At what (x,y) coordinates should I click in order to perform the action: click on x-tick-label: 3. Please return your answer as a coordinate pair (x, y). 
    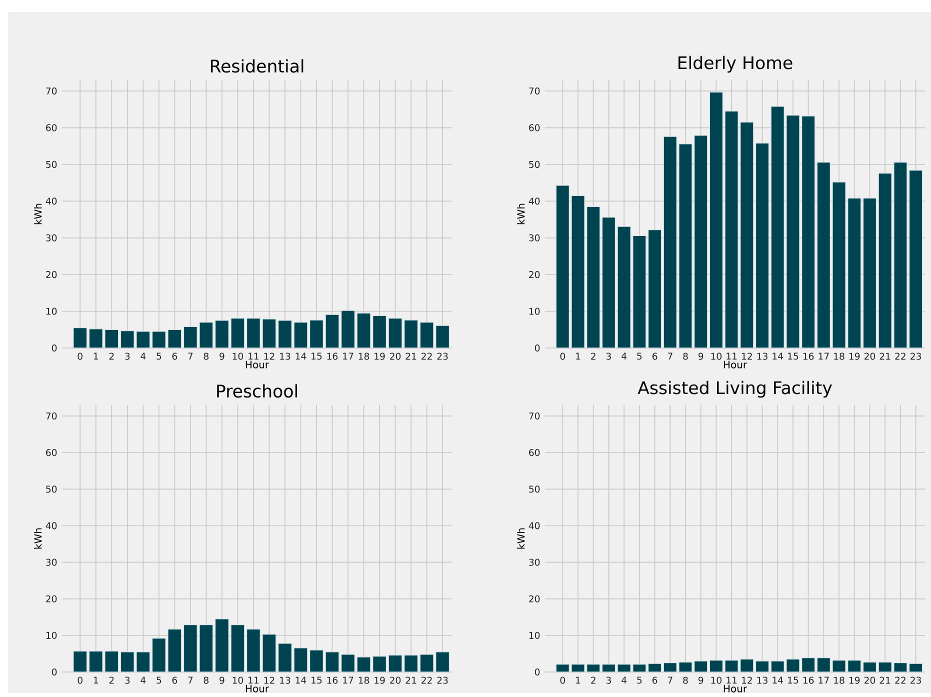
    Looking at the image, I should click on (608, 356).